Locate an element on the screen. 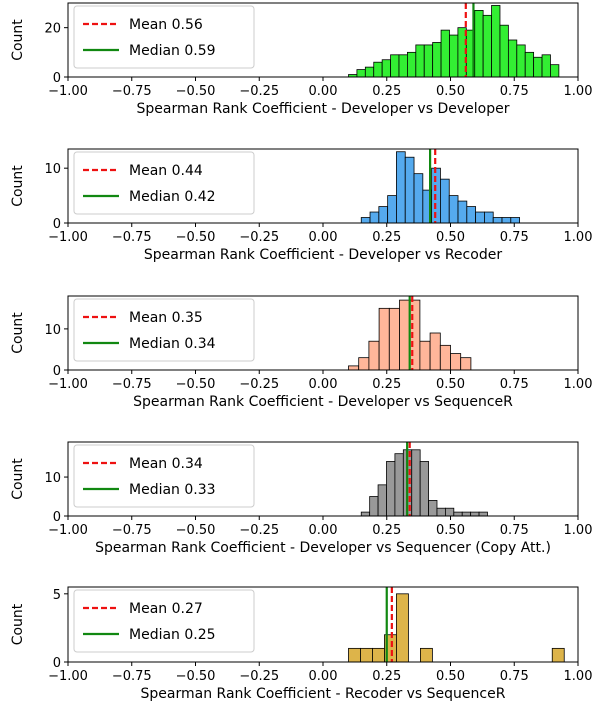 The height and width of the screenshot is (721, 615). y-tick-label: 20 is located at coordinates (52, 29).